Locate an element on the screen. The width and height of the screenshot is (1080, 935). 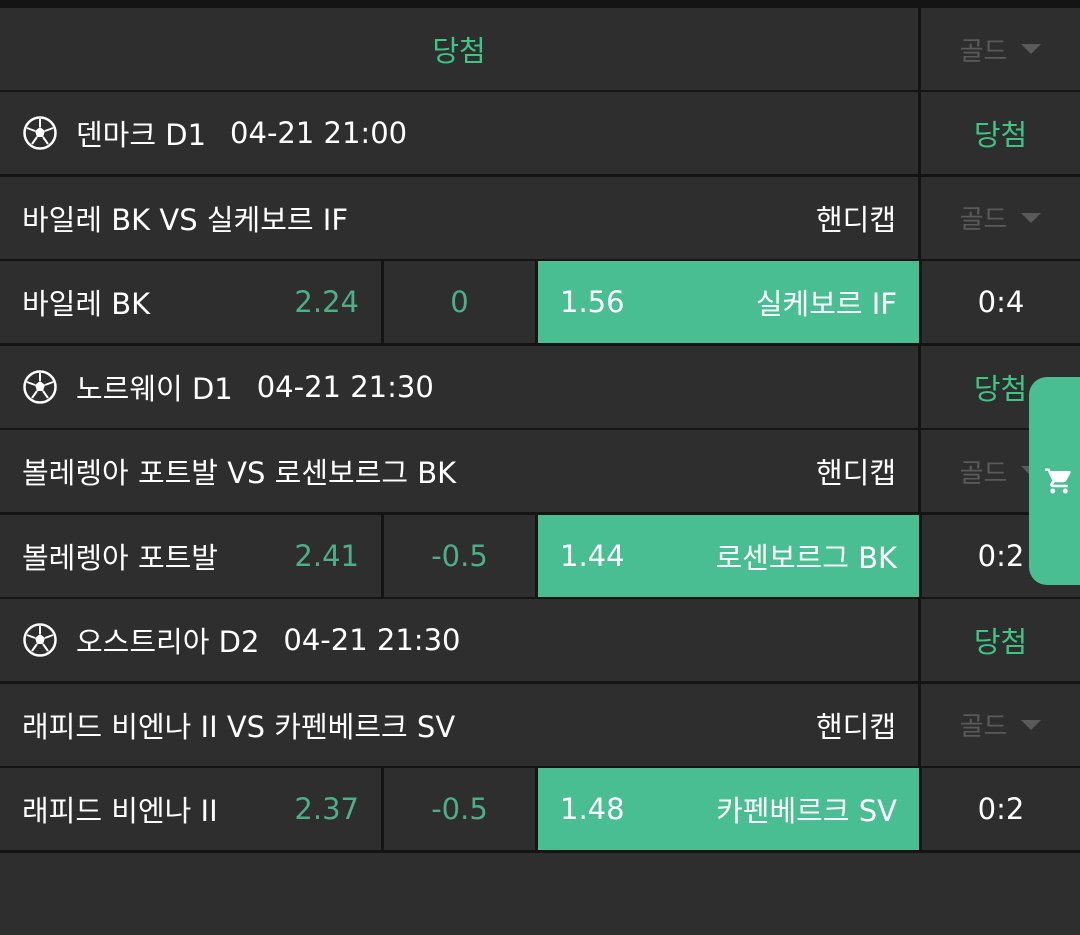
cart-icon is located at coordinates (1058, 481).